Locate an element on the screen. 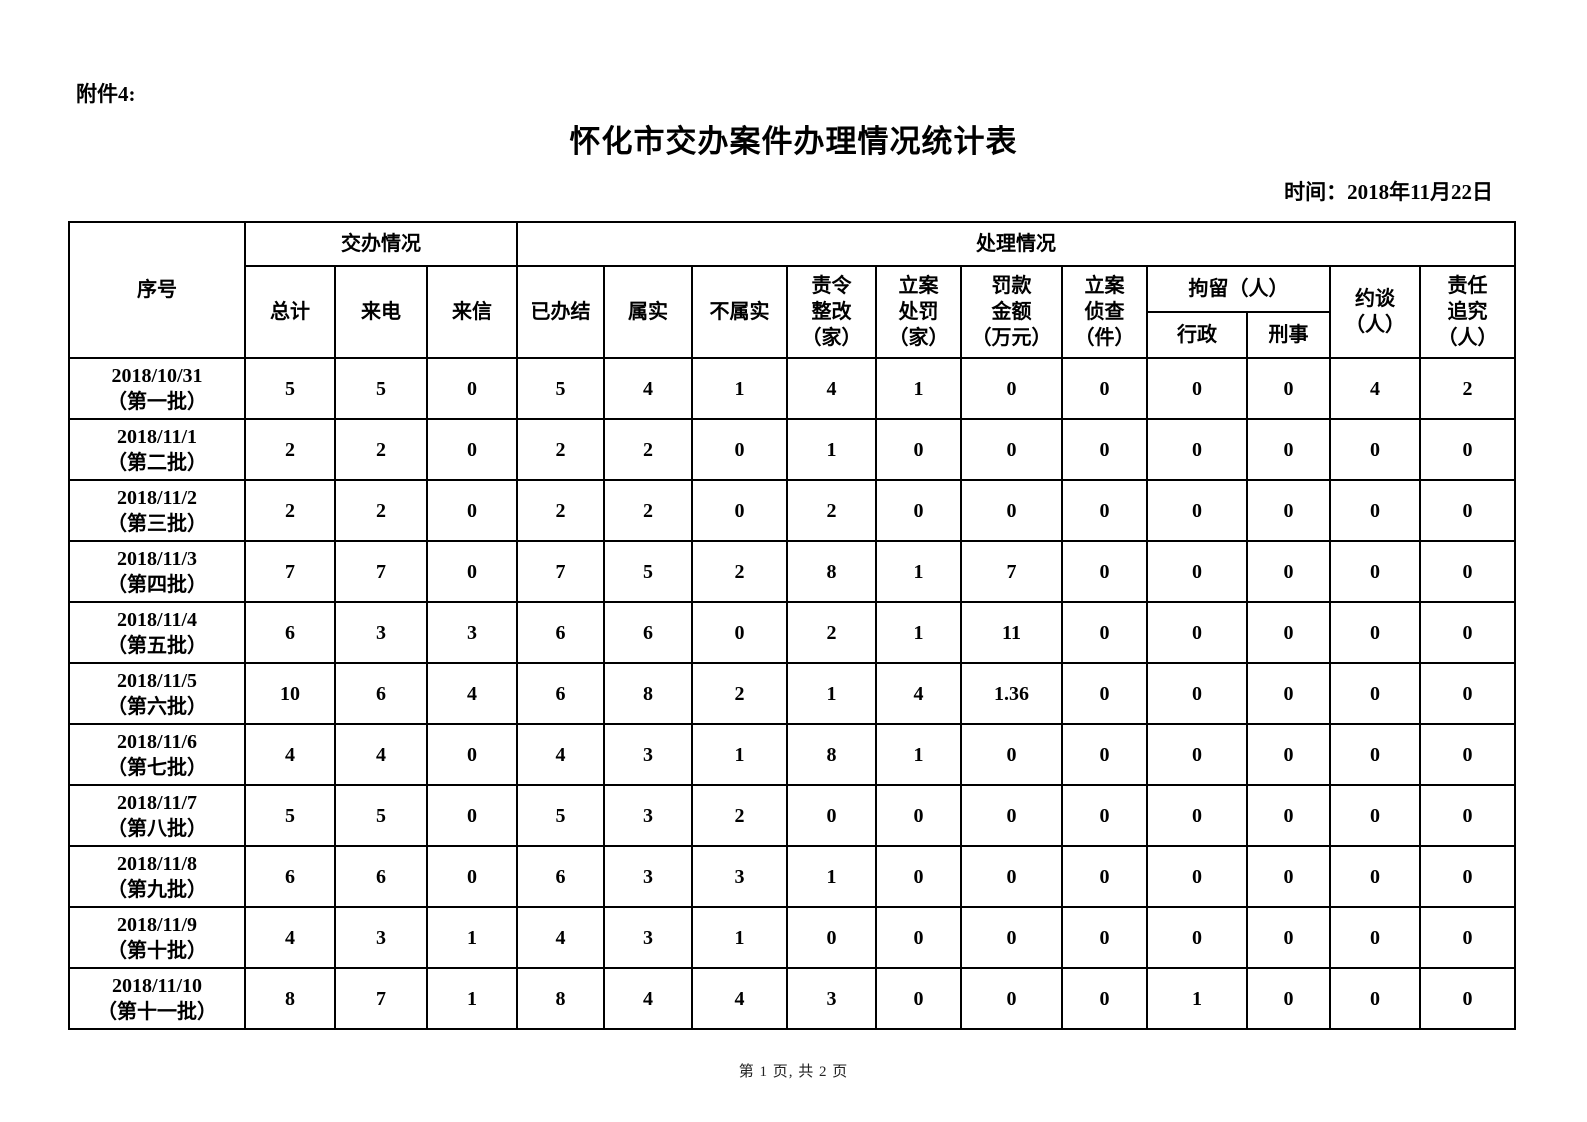 The height and width of the screenshot is (1122, 1587). row-serial: 2018/11/8 （第九批） is located at coordinates (157, 876).